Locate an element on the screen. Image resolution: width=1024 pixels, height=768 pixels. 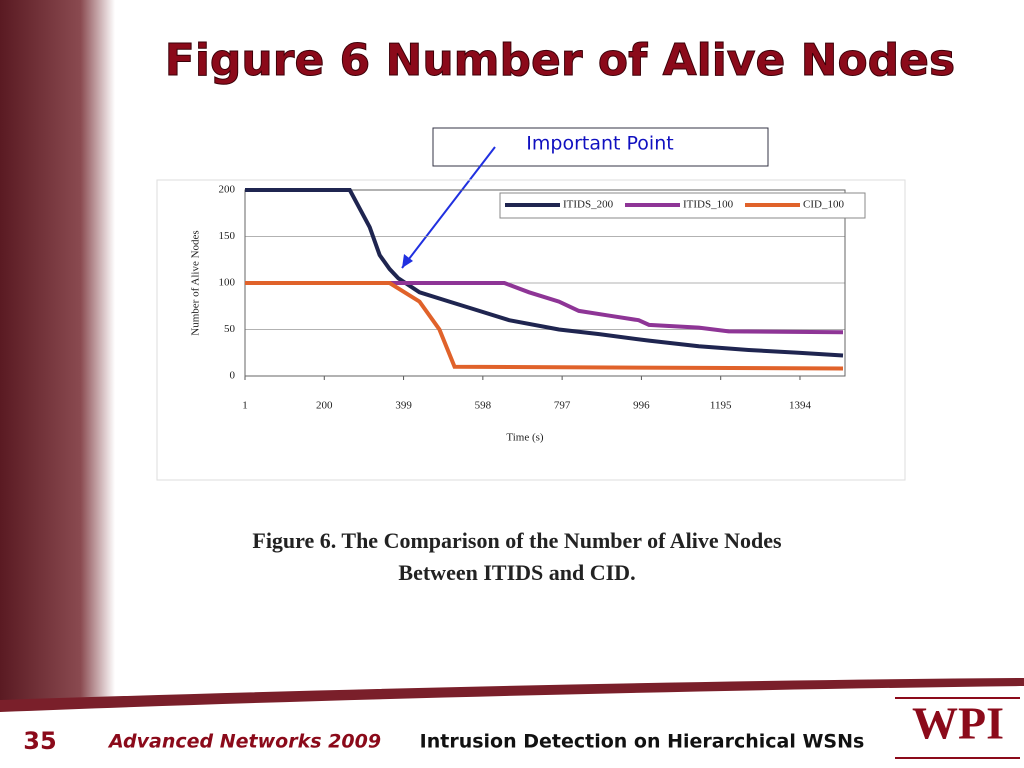
course: Advanced Networks 2009 is located at coordinates (244, 742).